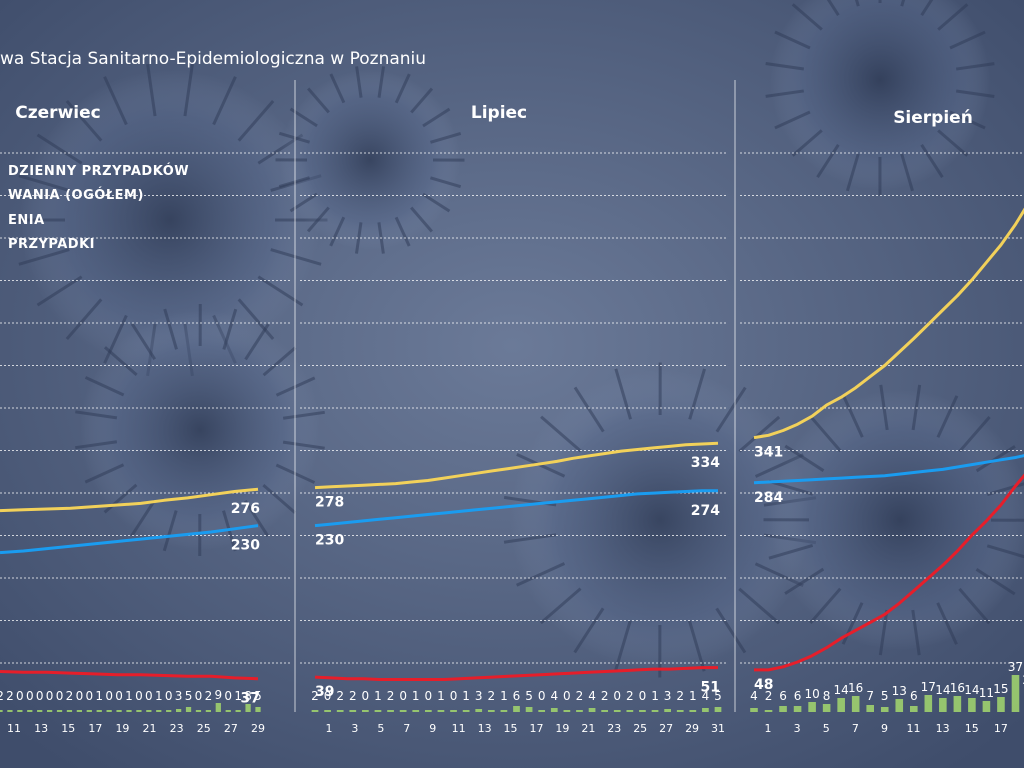 Image resolution: width=1024 pixels, height=768 pixels. Describe the element at coordinates (1001, 728) in the screenshot. I see `x-tick-label: 17` at that location.